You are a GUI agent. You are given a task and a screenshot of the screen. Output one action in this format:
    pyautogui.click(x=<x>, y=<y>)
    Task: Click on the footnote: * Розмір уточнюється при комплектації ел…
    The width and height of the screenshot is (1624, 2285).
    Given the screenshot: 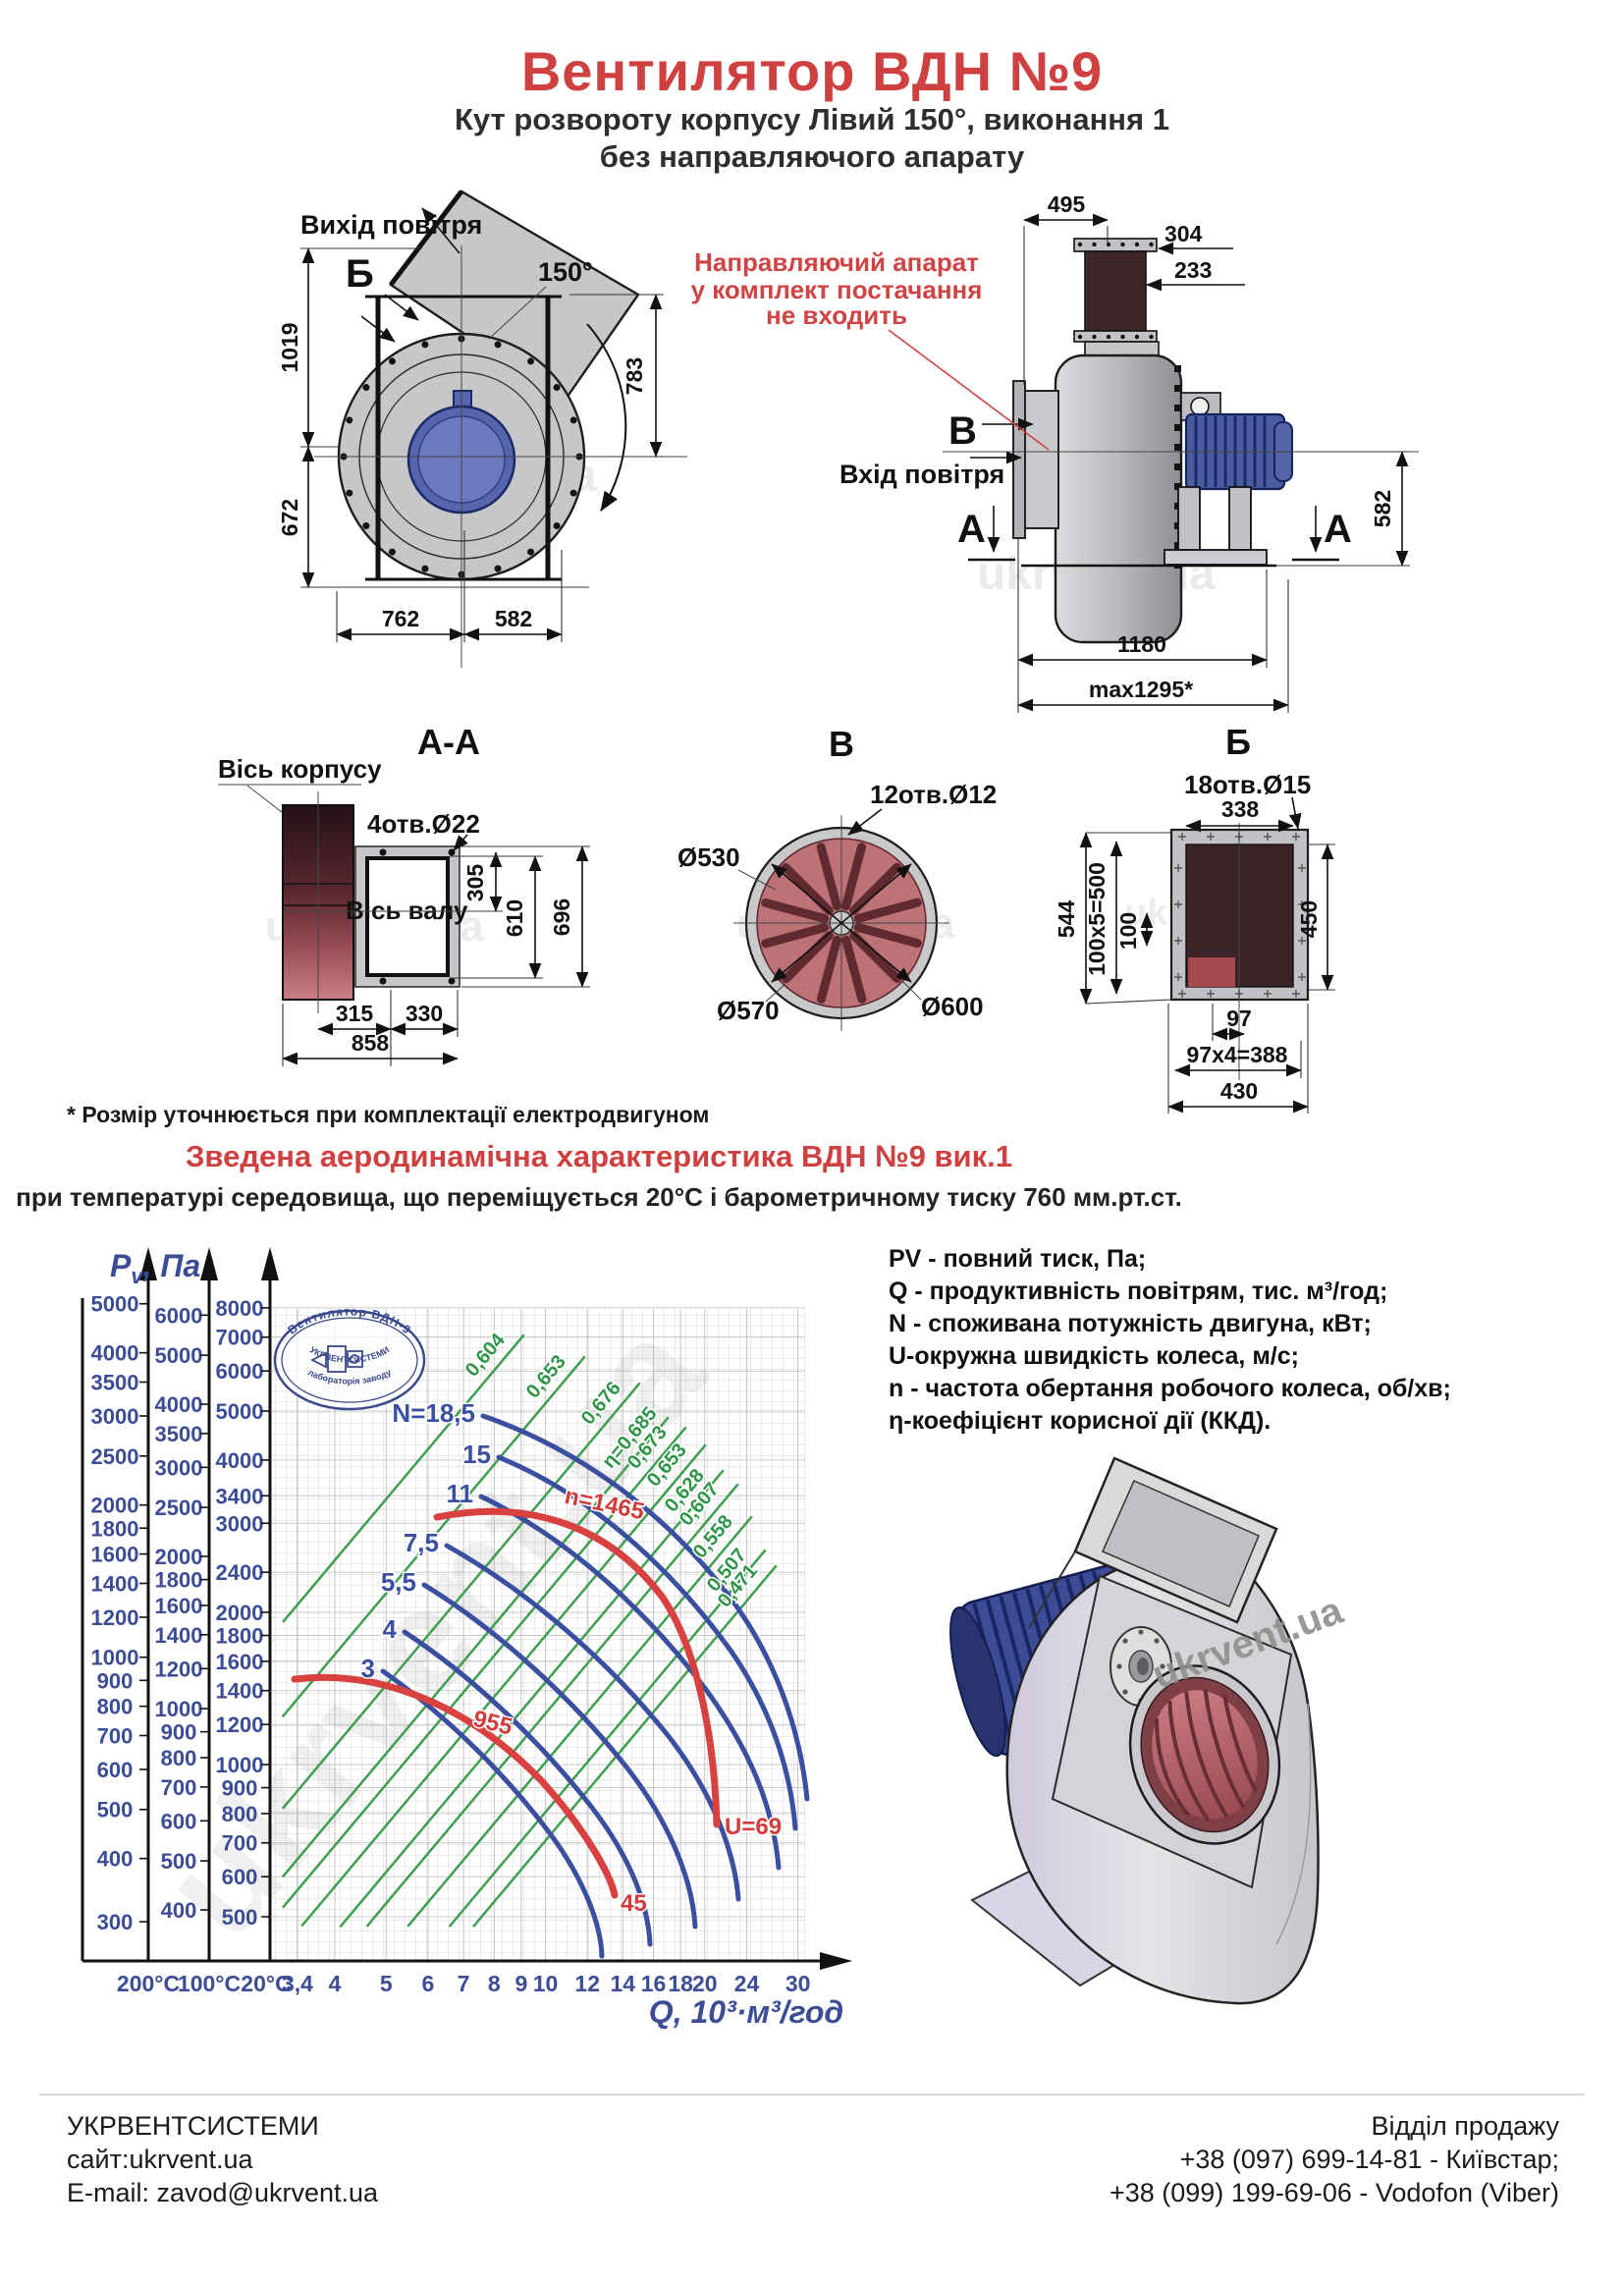 What is the action you would take?
    pyautogui.click(x=388, y=1114)
    